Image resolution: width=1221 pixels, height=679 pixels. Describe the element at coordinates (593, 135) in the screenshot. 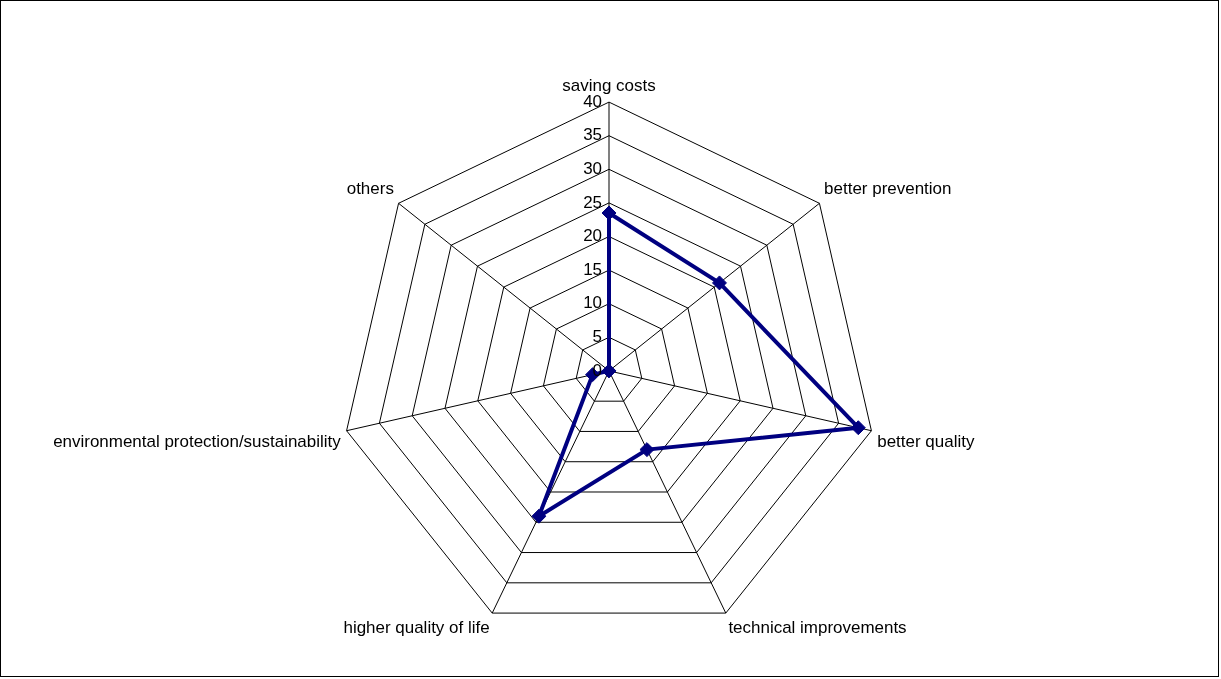

I see `y-tick-label: 35` at that location.